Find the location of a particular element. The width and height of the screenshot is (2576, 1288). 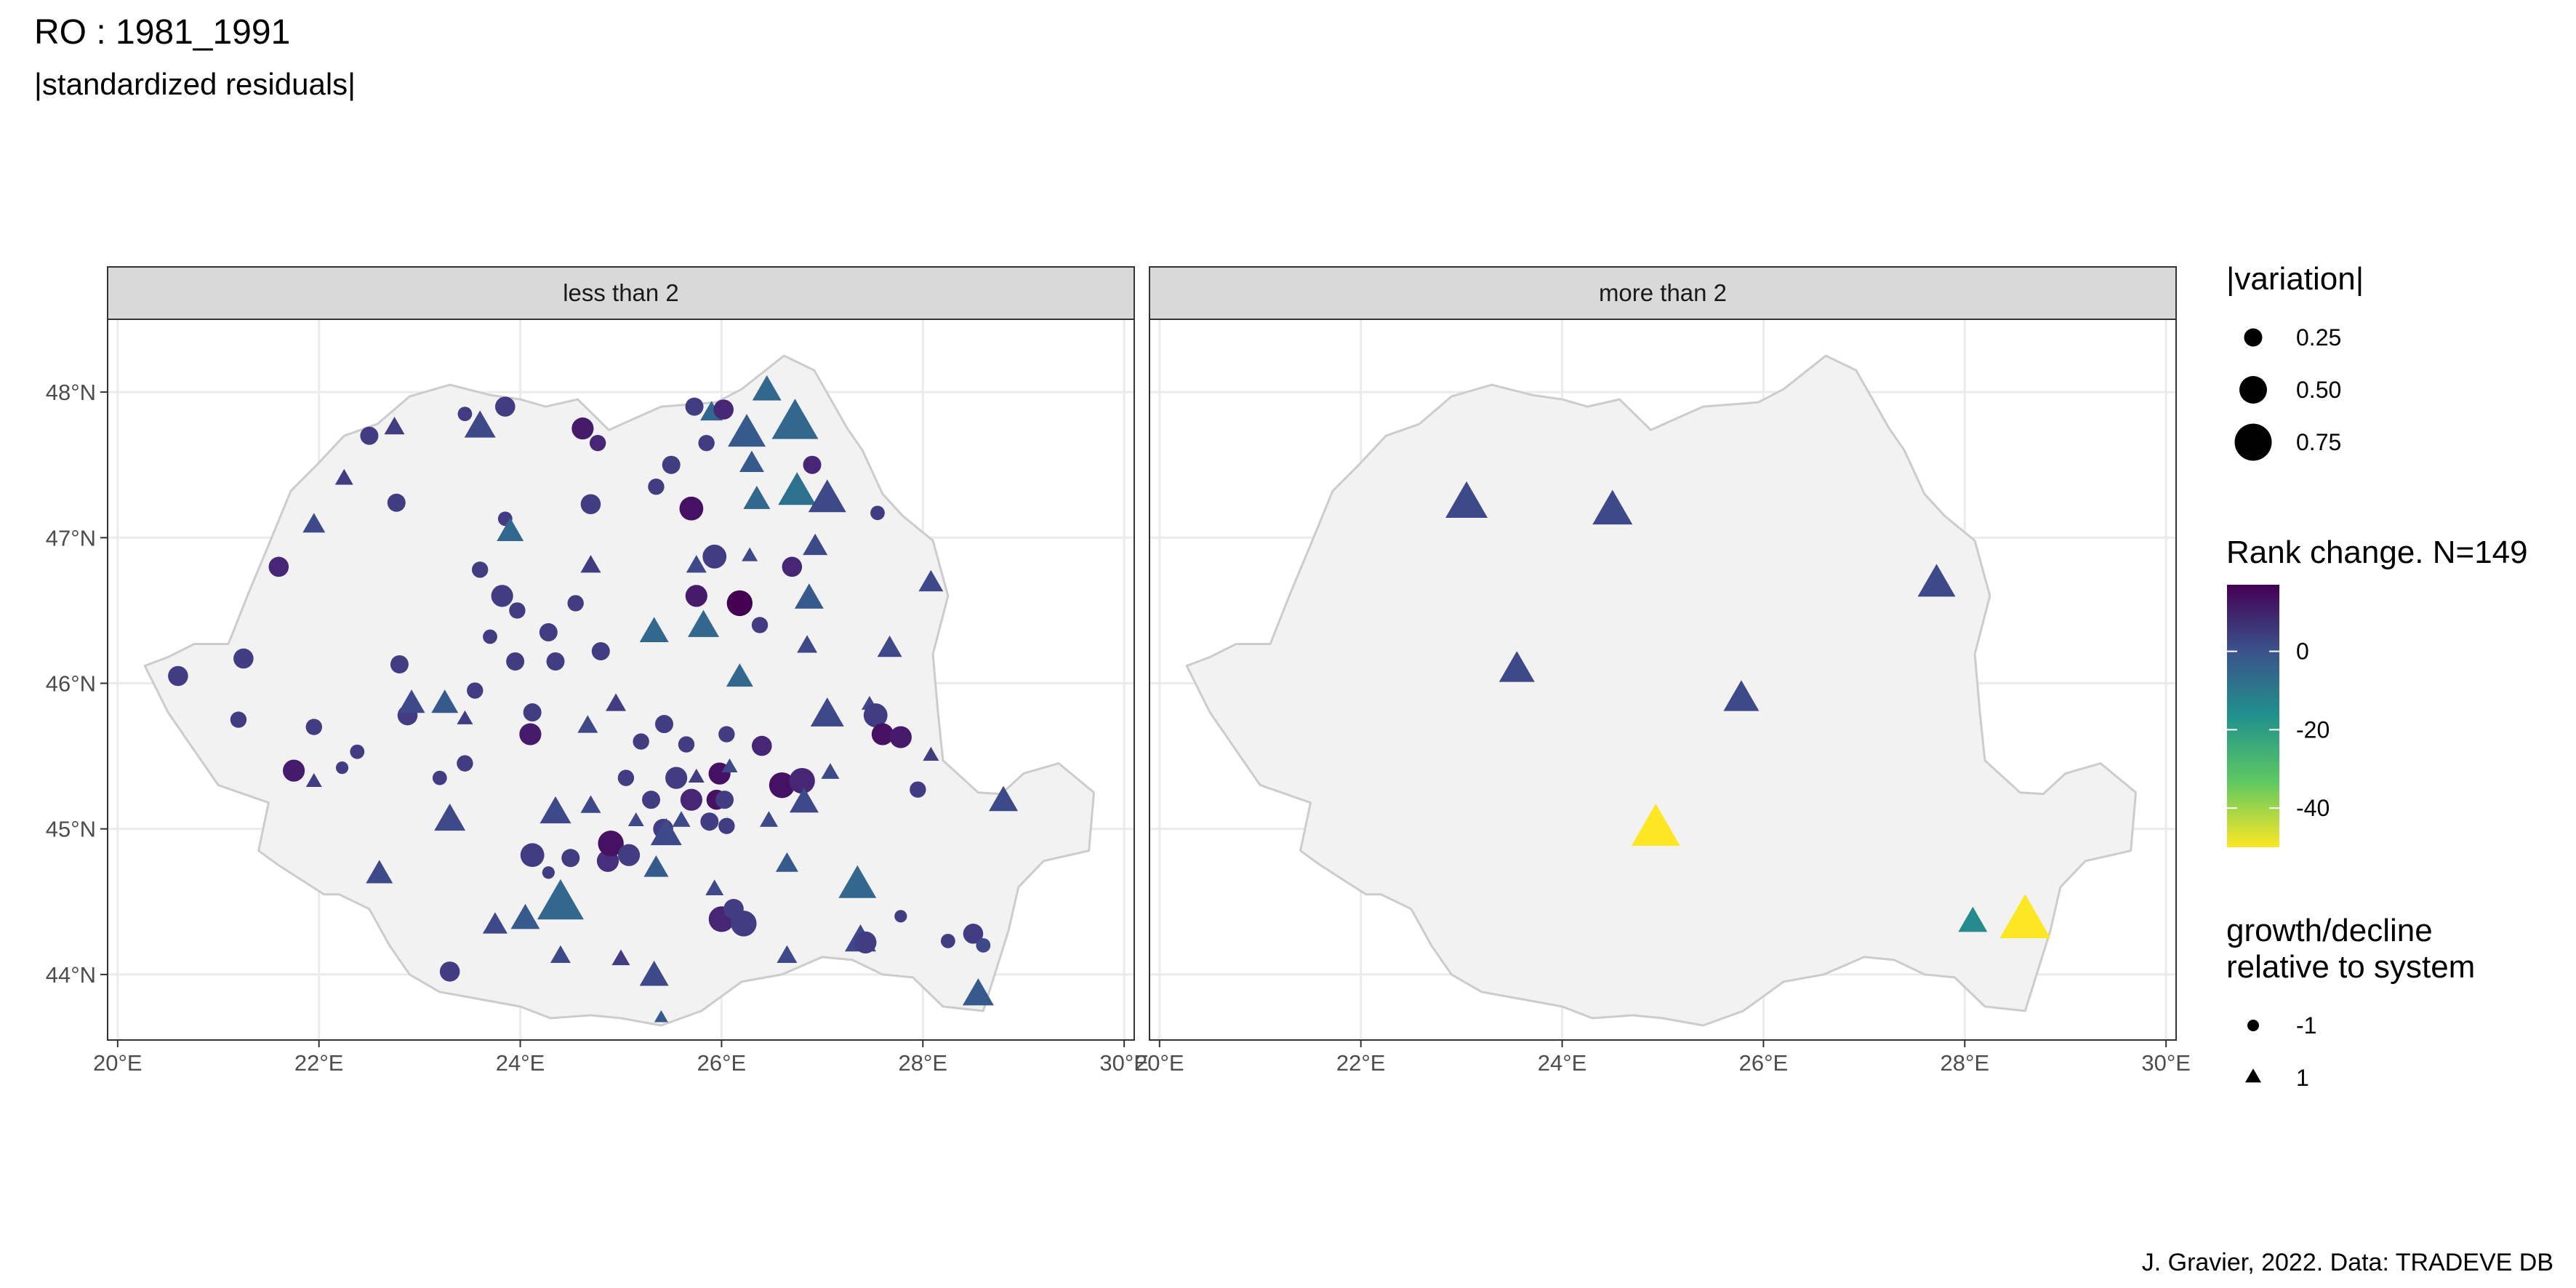

legend-shape-label: 1 is located at coordinates (2302, 1078).